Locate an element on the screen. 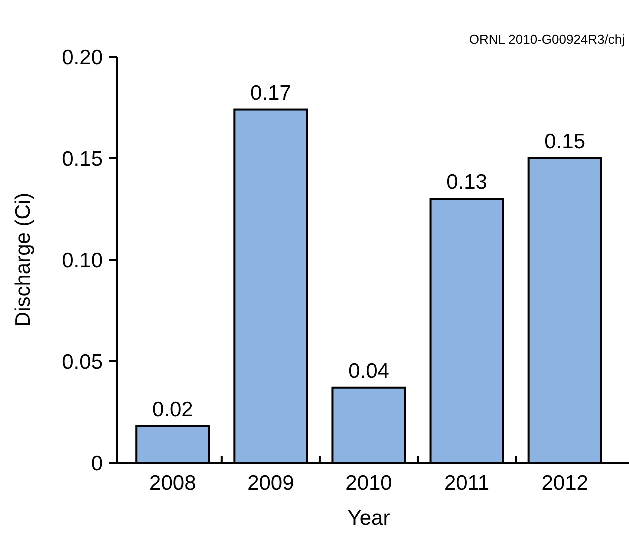  x-tick-label: 2010 is located at coordinates (369, 483).